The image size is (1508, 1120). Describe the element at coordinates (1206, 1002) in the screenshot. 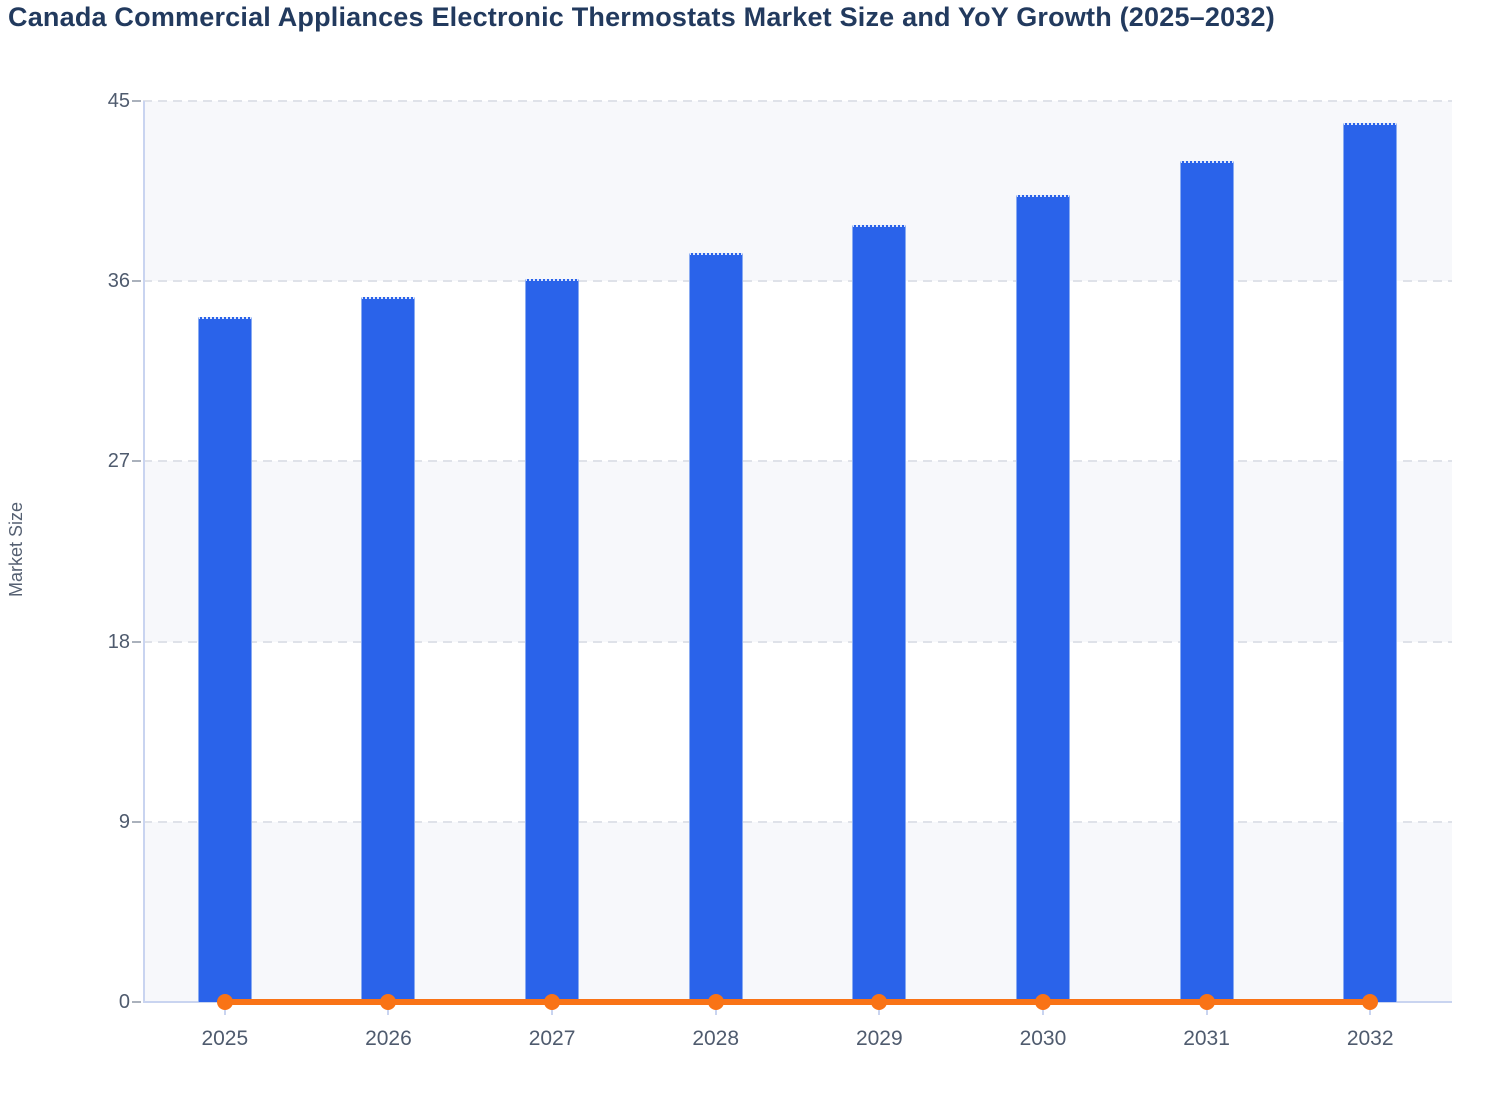

I see `yoy-marker-2031` at that location.